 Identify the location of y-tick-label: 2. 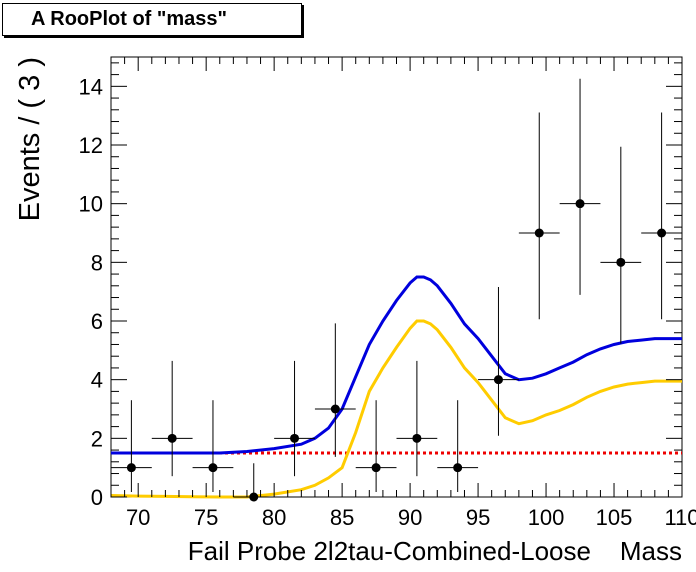
(97, 438).